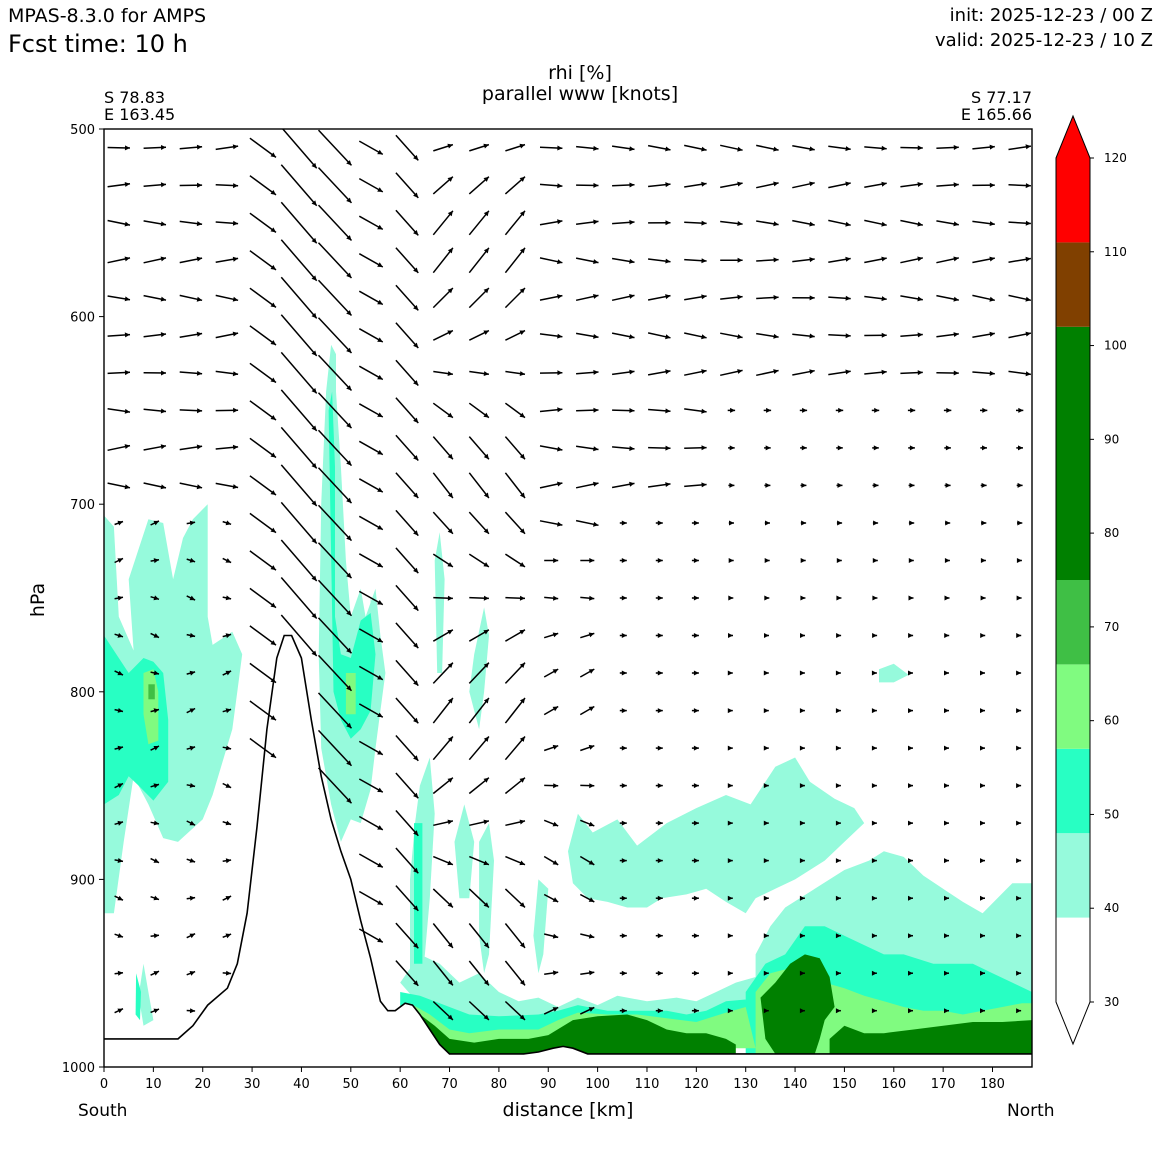 The image size is (1160, 1160). Describe the element at coordinates (844, 1084) in the screenshot. I see `x-tick-label: 150` at that location.